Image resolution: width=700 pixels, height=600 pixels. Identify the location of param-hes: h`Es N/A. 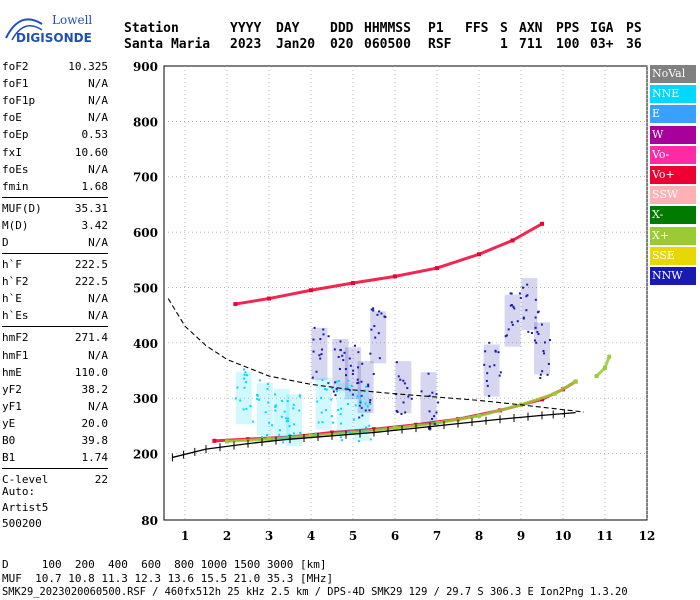
(55, 315).